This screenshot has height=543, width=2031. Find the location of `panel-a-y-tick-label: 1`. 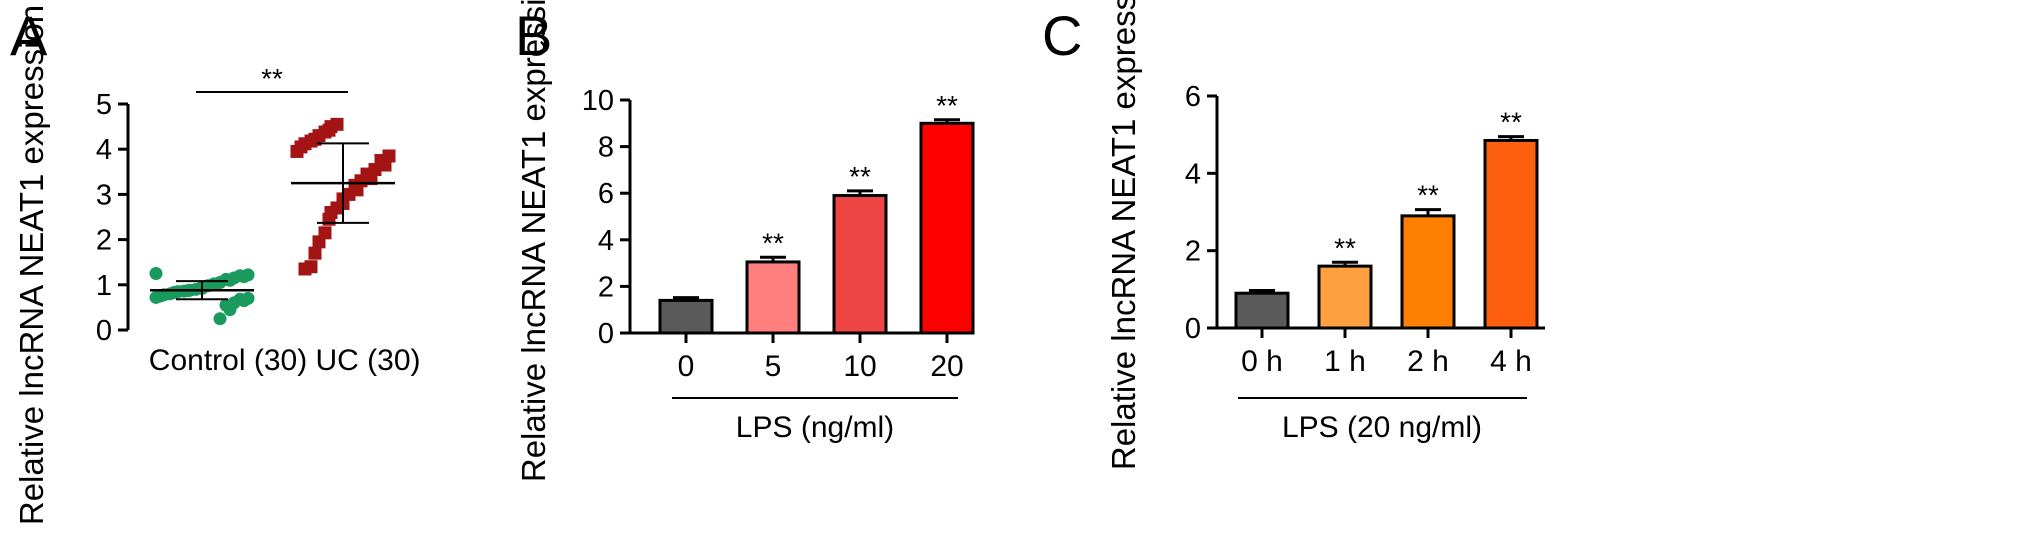

panel-a-y-tick-label: 1 is located at coordinates (104, 286).